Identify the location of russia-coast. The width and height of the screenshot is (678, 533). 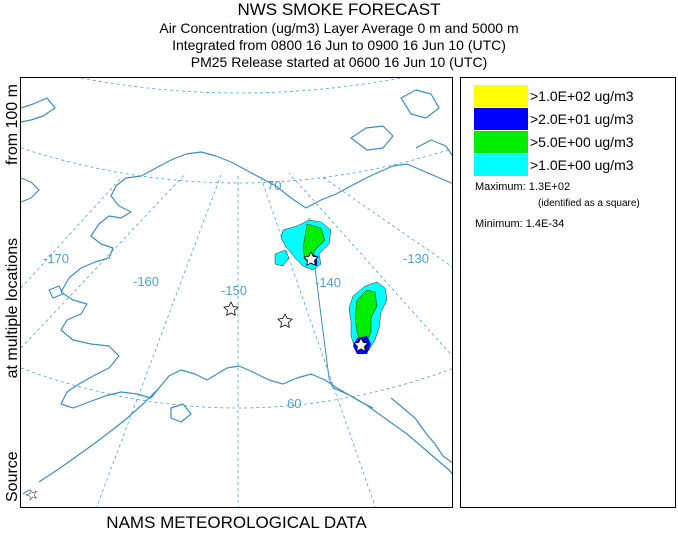
(30, 190).